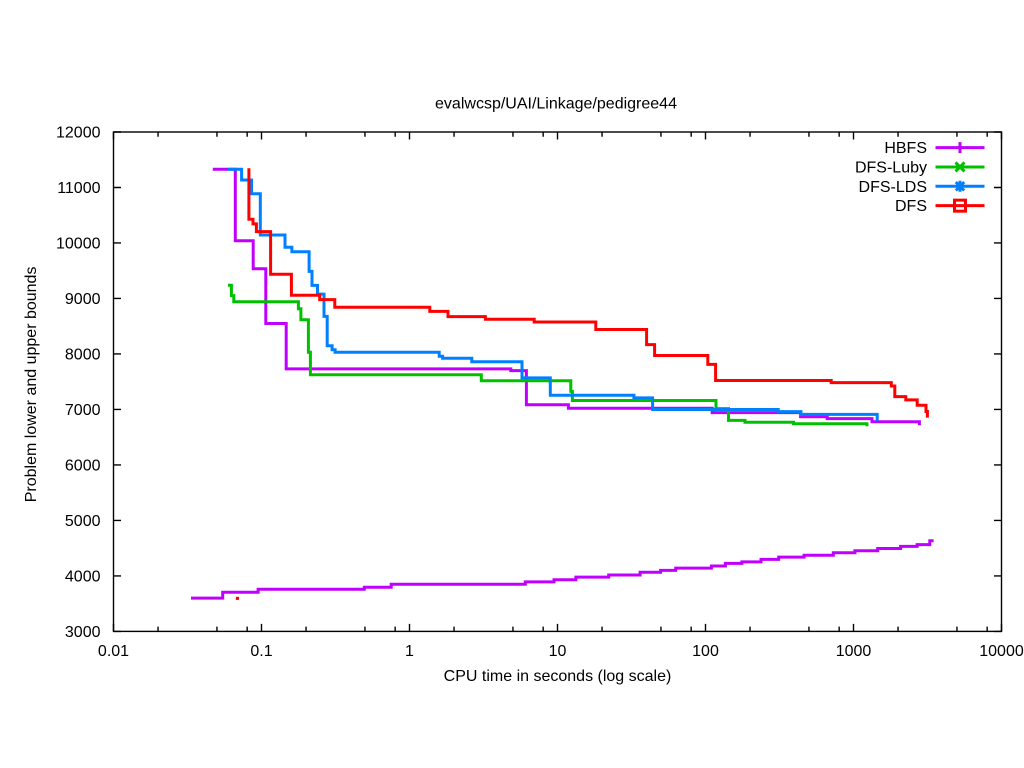 The height and width of the screenshot is (768, 1024). I want to click on svg-text: 7000, so click(83, 410).